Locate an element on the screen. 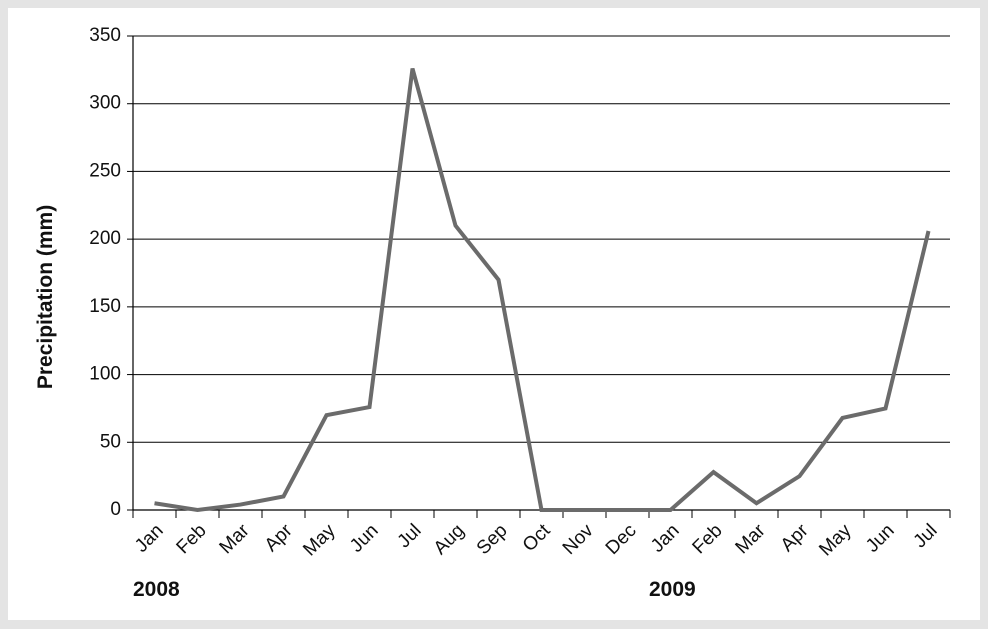  y-tick-label: 50 is located at coordinates (110, 441).